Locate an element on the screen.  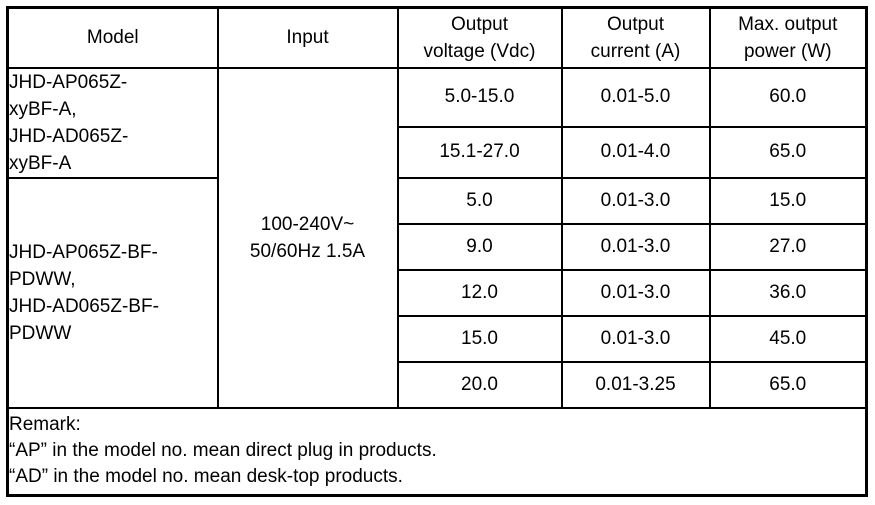
power-cell: 45.0 is located at coordinates (788, 338).